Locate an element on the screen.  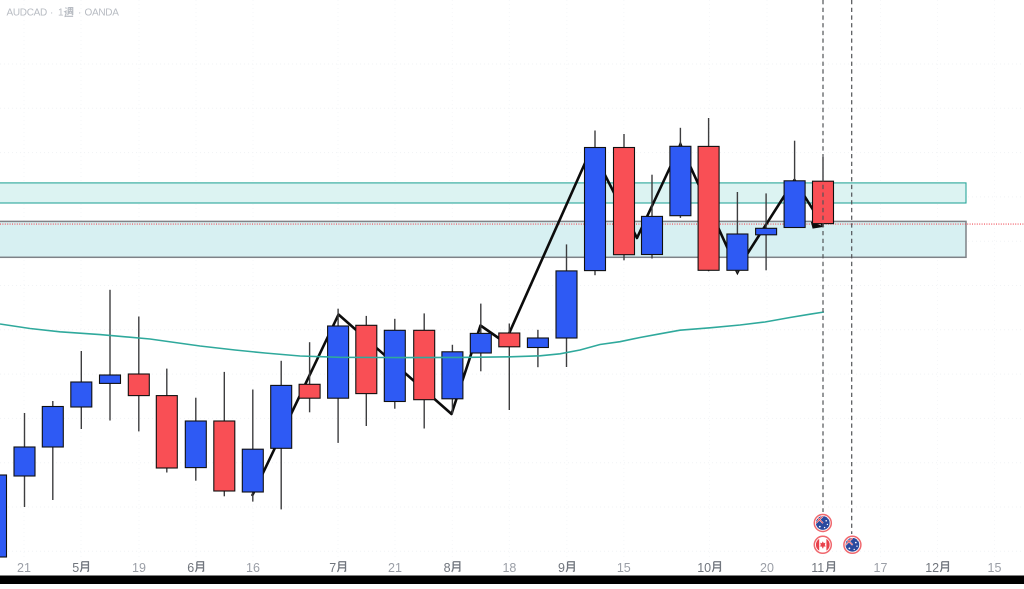
svg-text: 11 is located at coordinates (817, 568).